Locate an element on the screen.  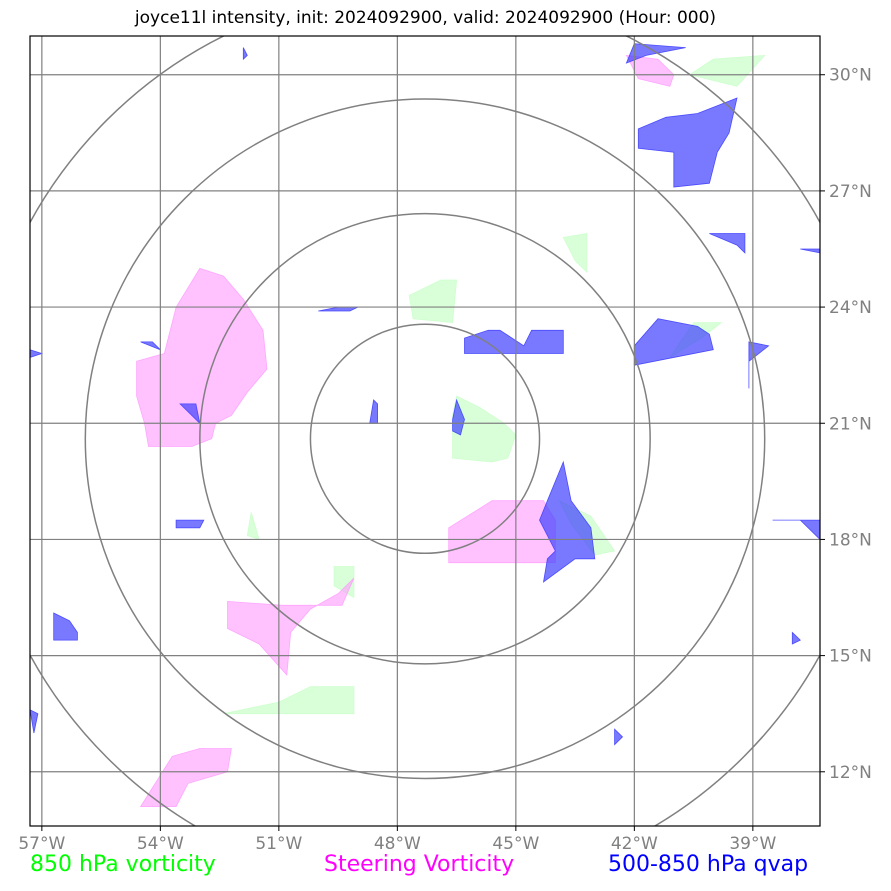
range-ring is located at coordinates (425, 439).